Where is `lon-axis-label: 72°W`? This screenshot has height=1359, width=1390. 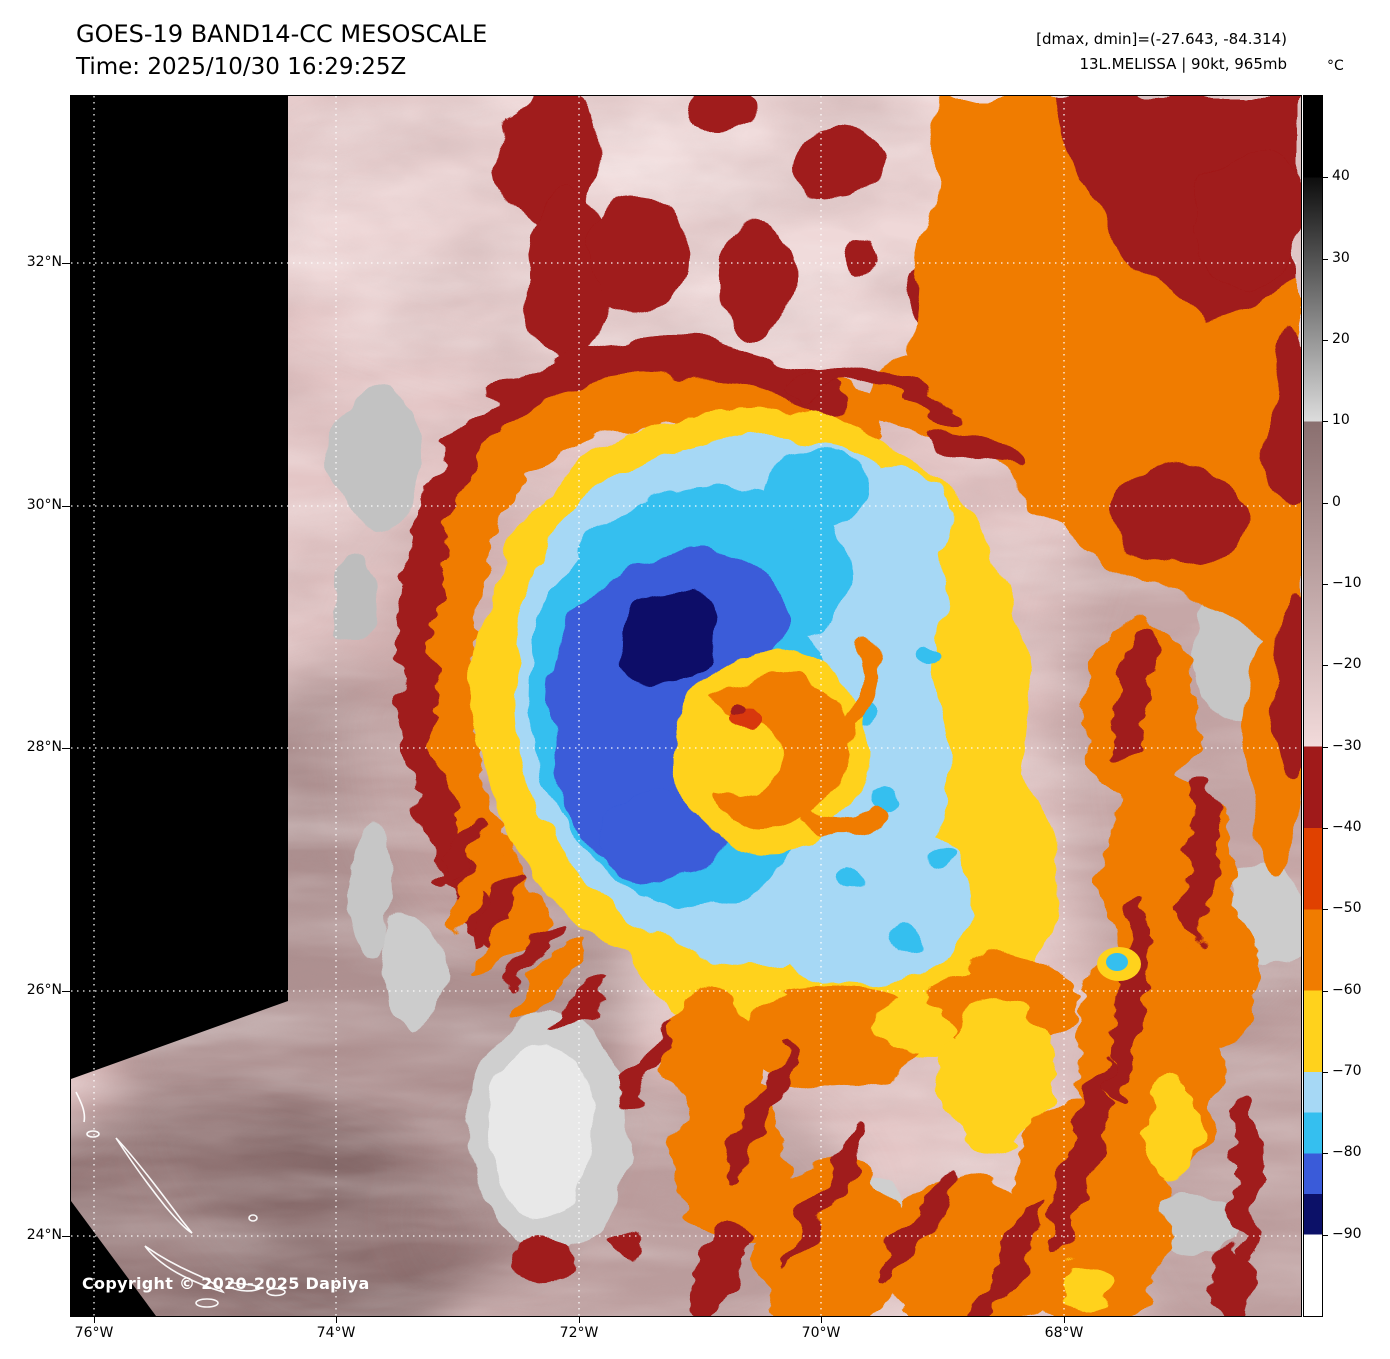 lon-axis-label: 72°W is located at coordinates (579, 1333).